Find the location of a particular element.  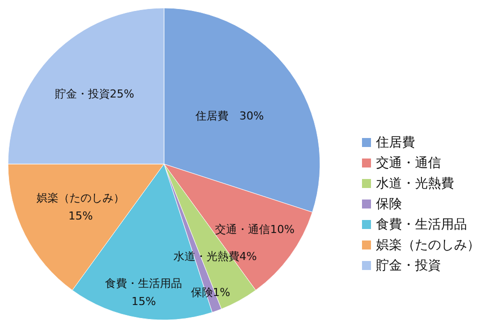

legend-label: 水道・光熱費 is located at coordinates (415, 184).